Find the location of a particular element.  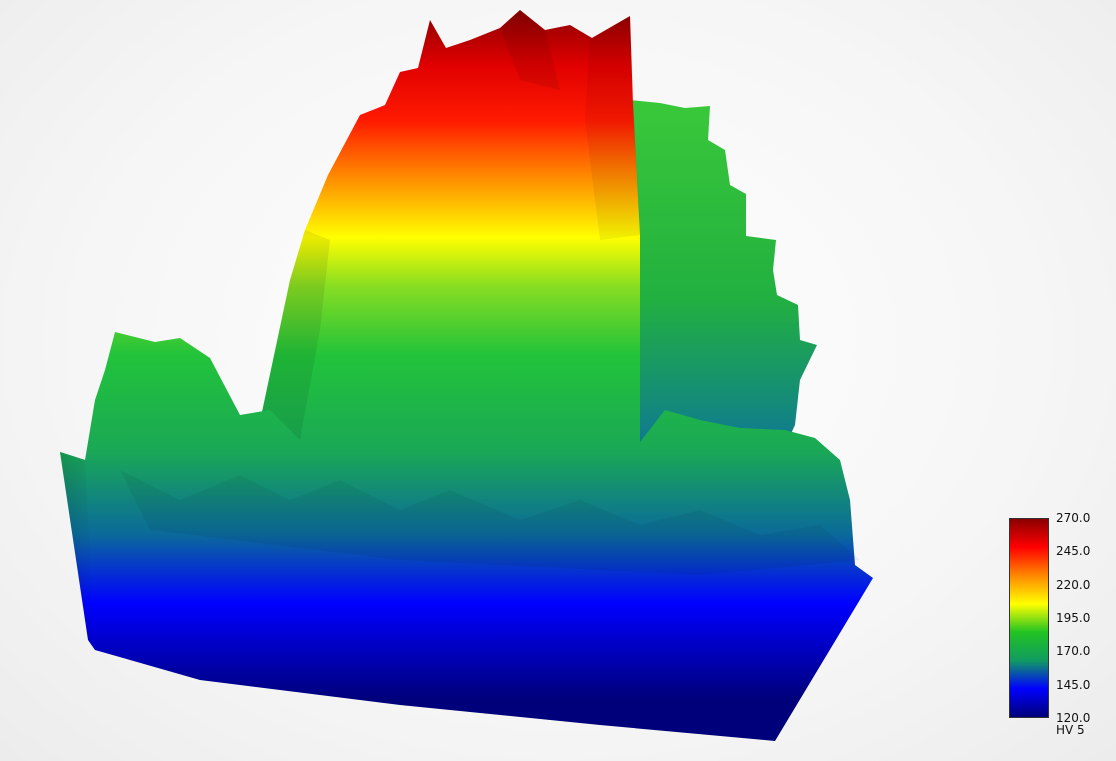

surface-back-ridge is located at coordinates (723, 272).